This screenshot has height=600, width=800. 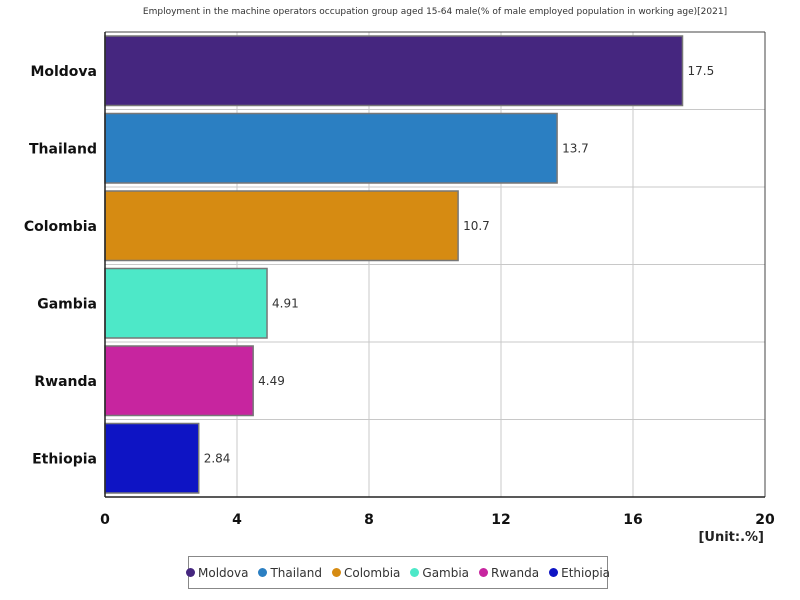 What do you see at coordinates (500, 520) in the screenshot?
I see `x-tick-label: 12` at bounding box center [500, 520].